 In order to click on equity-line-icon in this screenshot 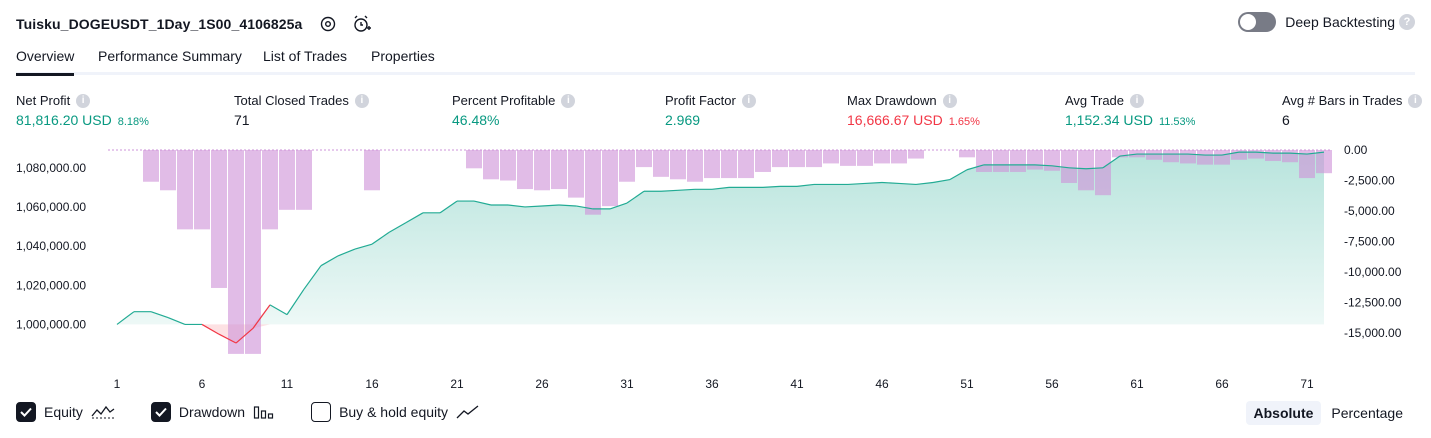, I will do `click(103, 412)`.